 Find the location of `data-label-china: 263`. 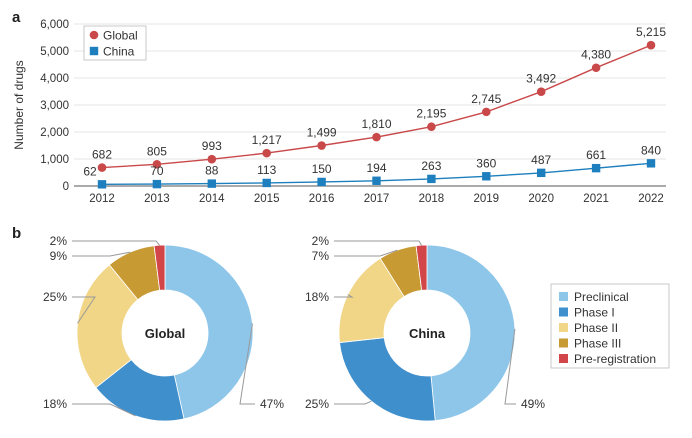

data-label-china: 263 is located at coordinates (431, 166).